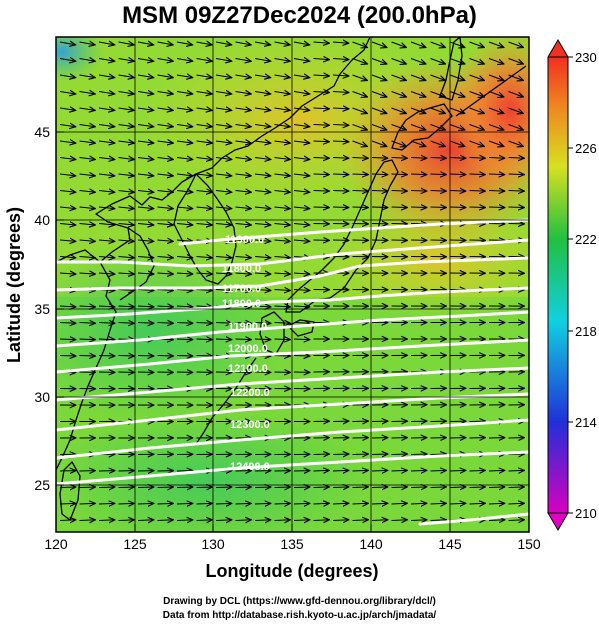  Describe the element at coordinates (241, 269) in the screenshot. I see `contour-label: 11800.0` at that location.